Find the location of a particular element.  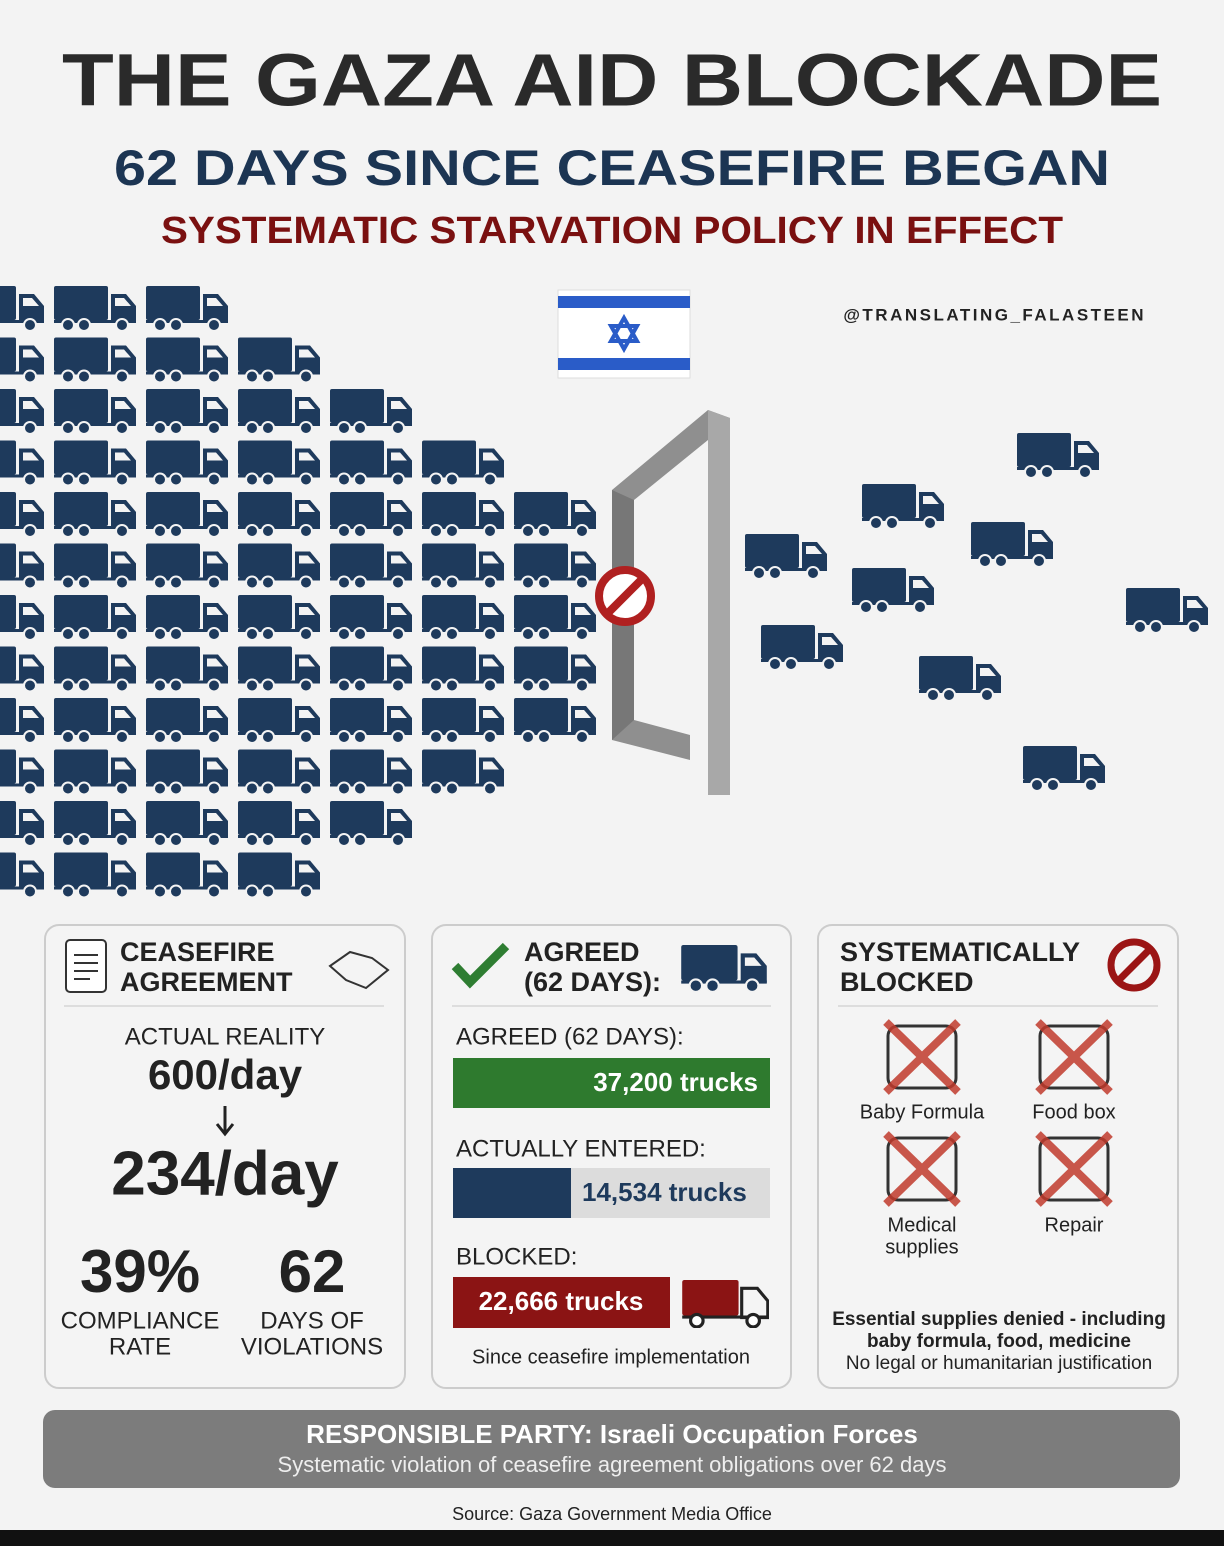

actual-rate: 234/day is located at coordinates (225, 1173).